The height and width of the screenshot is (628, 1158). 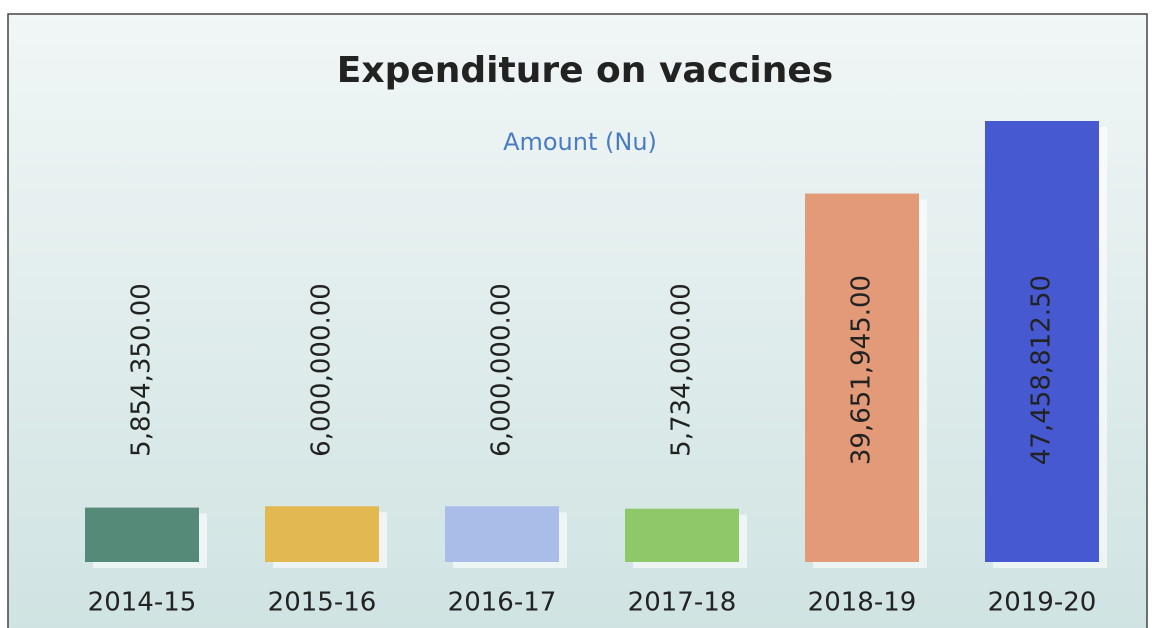 What do you see at coordinates (682, 603) in the screenshot?
I see `x-tick-label: 2017-18` at bounding box center [682, 603].